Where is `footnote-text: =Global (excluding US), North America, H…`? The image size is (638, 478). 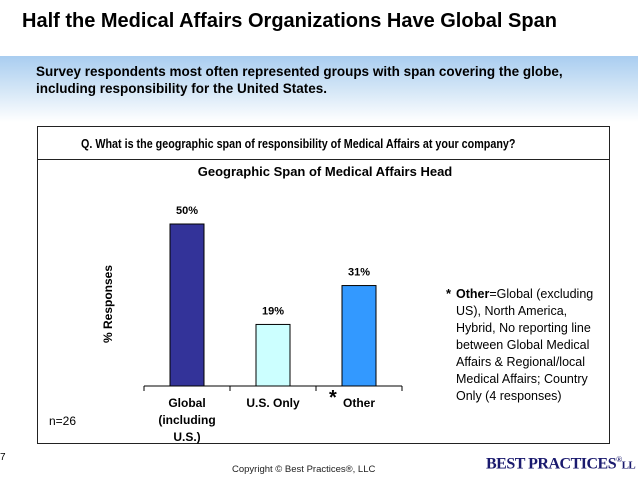 footnote-text: =Global (excluding US), North America, H… is located at coordinates (525, 345).